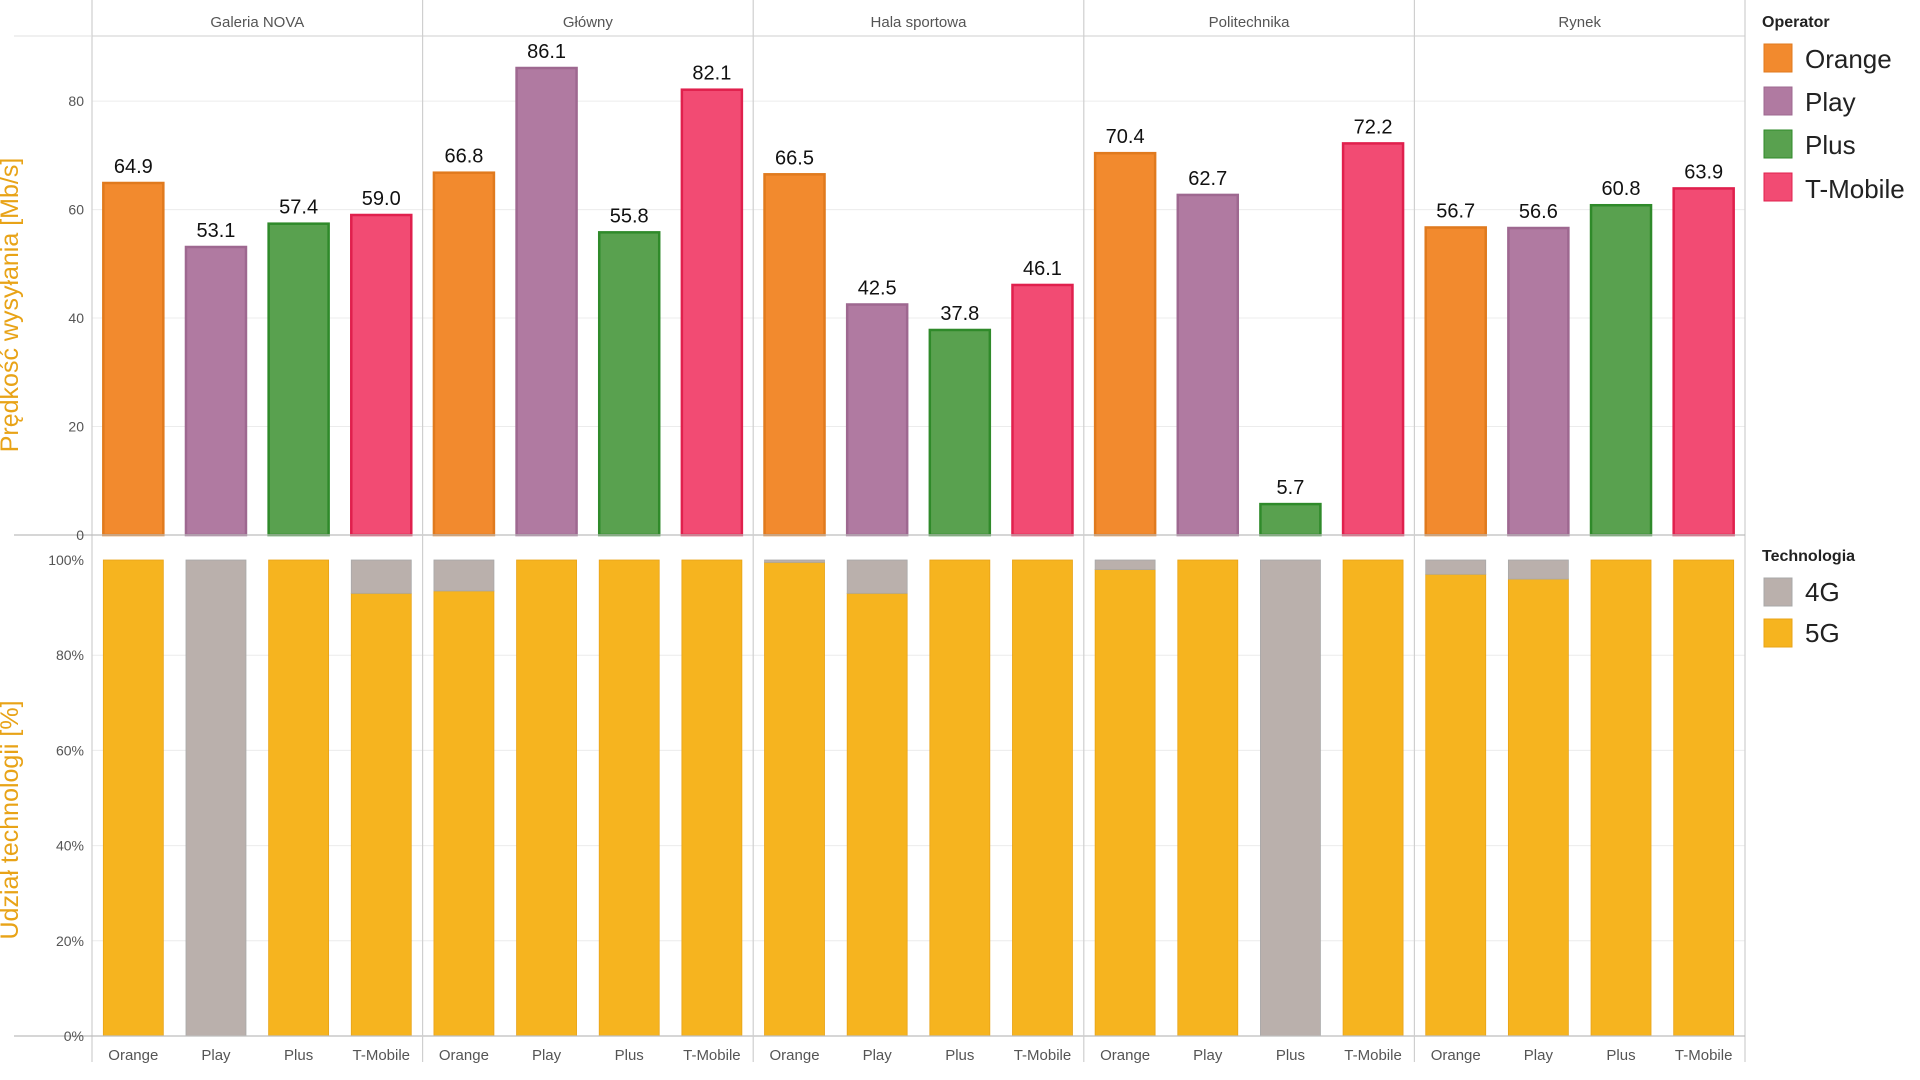  What do you see at coordinates (76, 318) in the screenshot?
I see `y-tick-label-speed: 40` at bounding box center [76, 318].